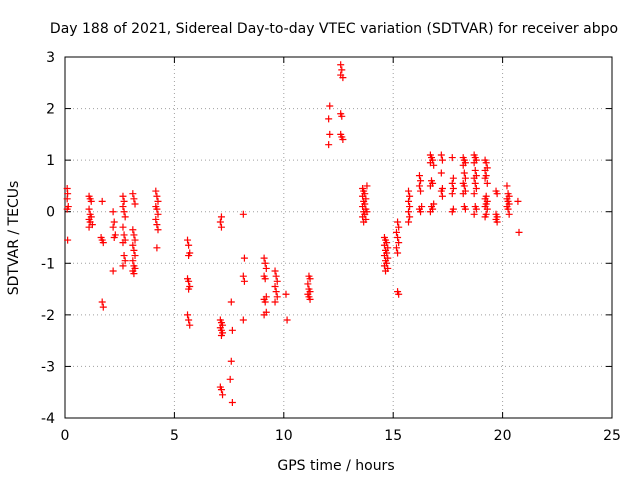  I want to click on y-axis-label: SDTVAR / TECUs, so click(14, 238).